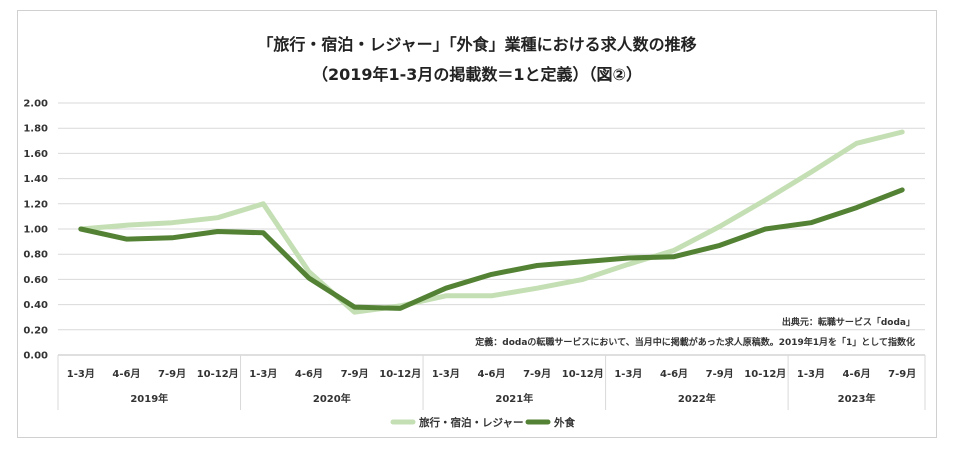 The image size is (975, 455). Describe the element at coordinates (35, 104) in the screenshot. I see `y-tick-label: 2.00` at that location.